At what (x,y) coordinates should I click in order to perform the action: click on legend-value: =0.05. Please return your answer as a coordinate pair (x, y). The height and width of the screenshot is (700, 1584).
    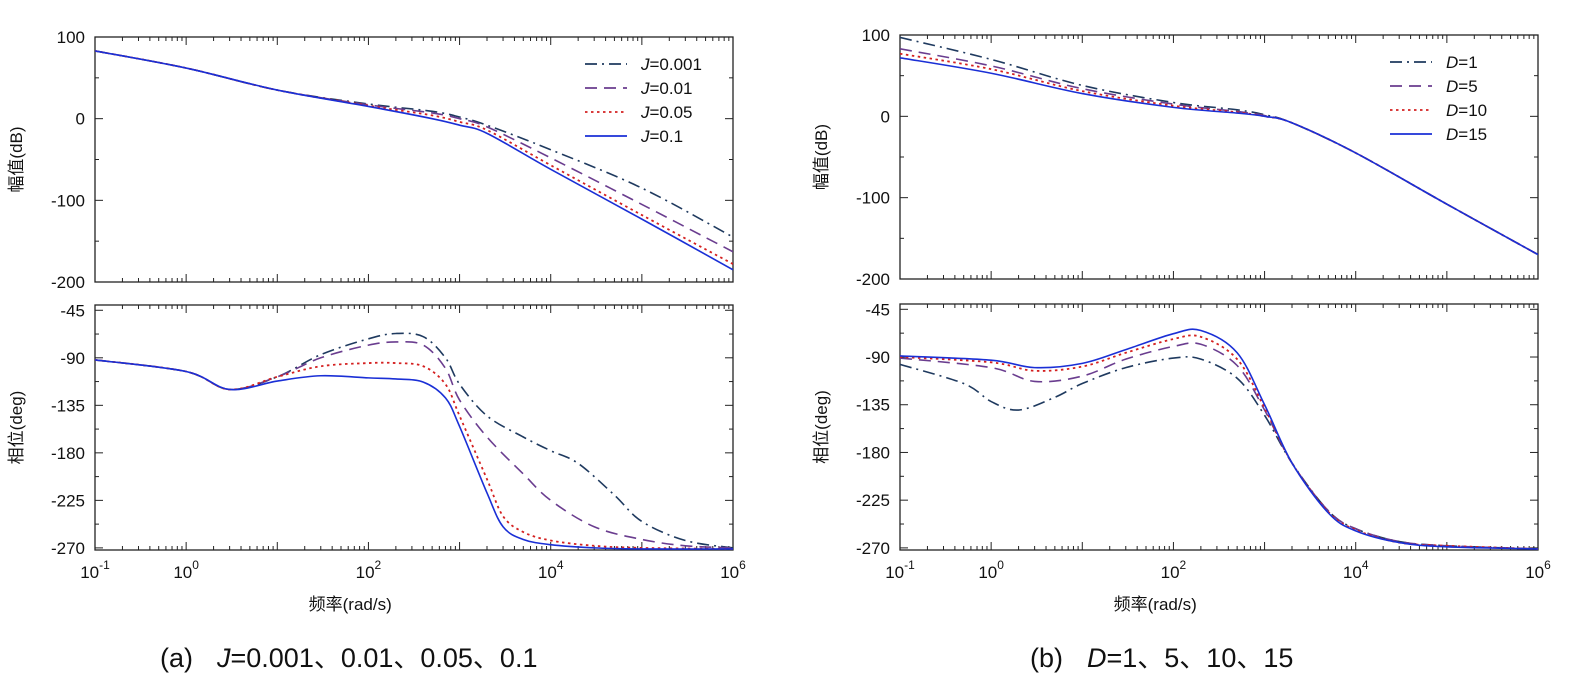
    Looking at the image, I should click on (671, 112).